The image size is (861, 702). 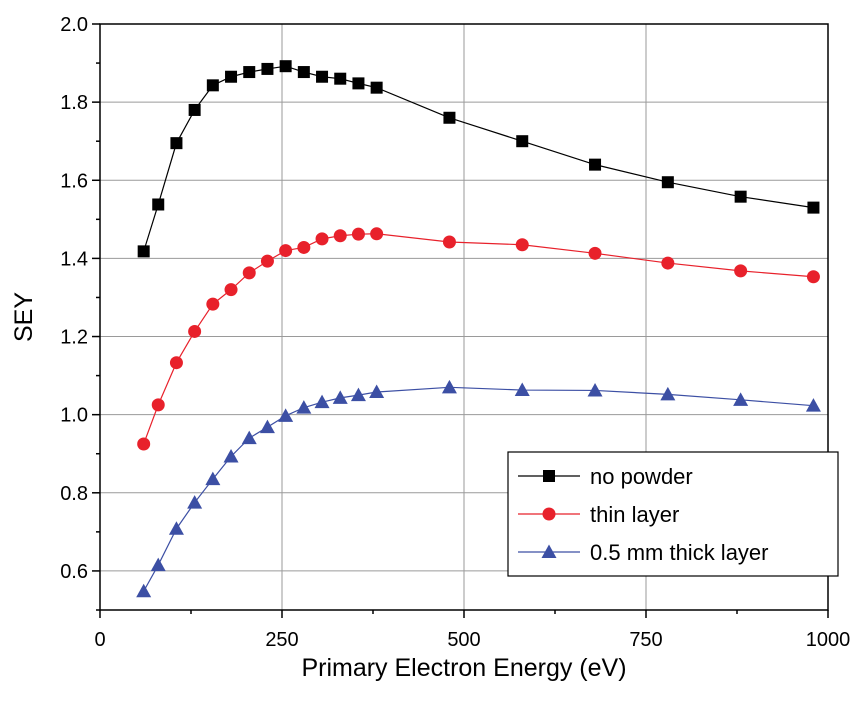 I want to click on y-tick-label-0: 0.6, so click(x=74, y=572).